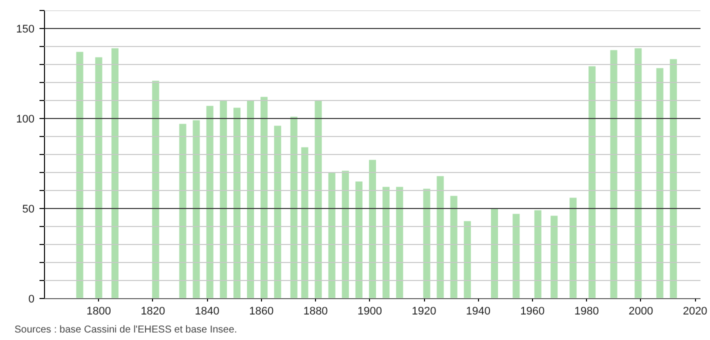 The height and width of the screenshot is (340, 710). Describe the element at coordinates (153, 312) in the screenshot. I see `x-tick-label: 1820` at that location.